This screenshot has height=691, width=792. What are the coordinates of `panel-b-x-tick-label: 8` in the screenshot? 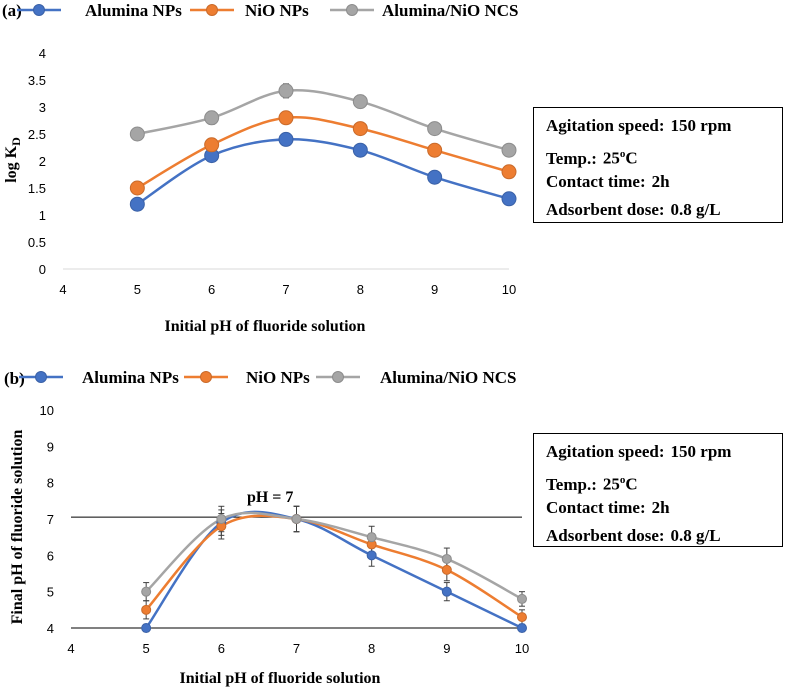 It's located at (371, 648).